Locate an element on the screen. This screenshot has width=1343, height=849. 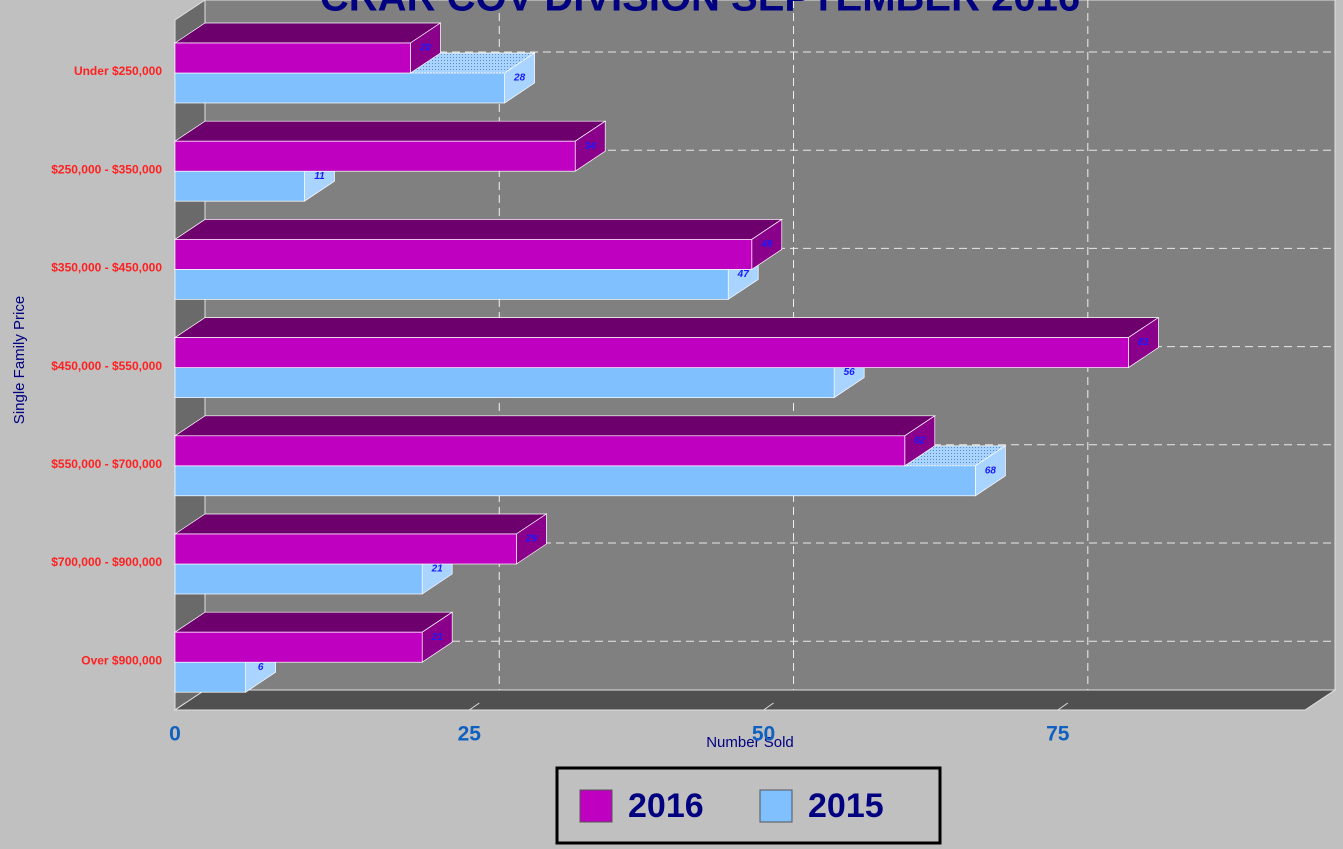
legend-items: 2016 2015 is located at coordinates (731, 806).